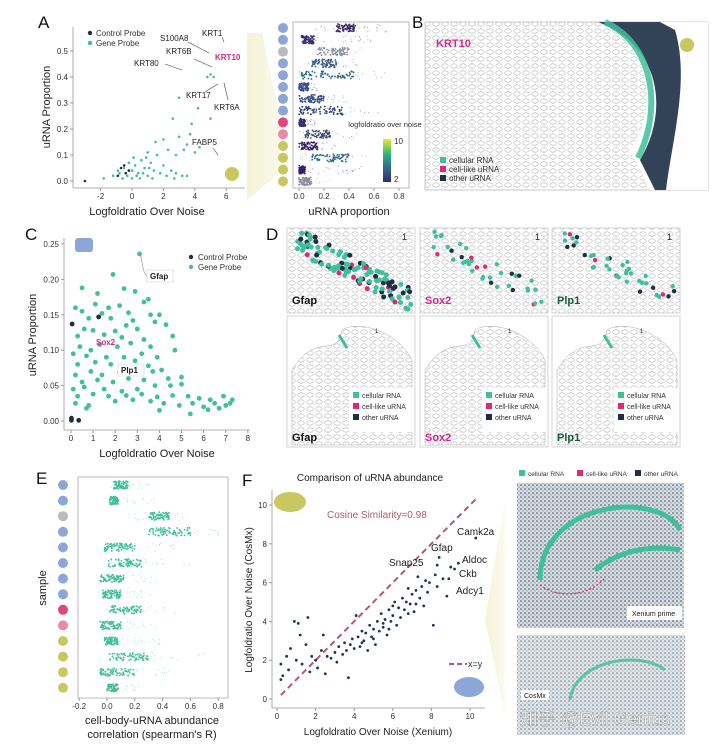  What do you see at coordinates (307, 122) in the screenshot?
I see `strip-row` at bounding box center [307, 122].